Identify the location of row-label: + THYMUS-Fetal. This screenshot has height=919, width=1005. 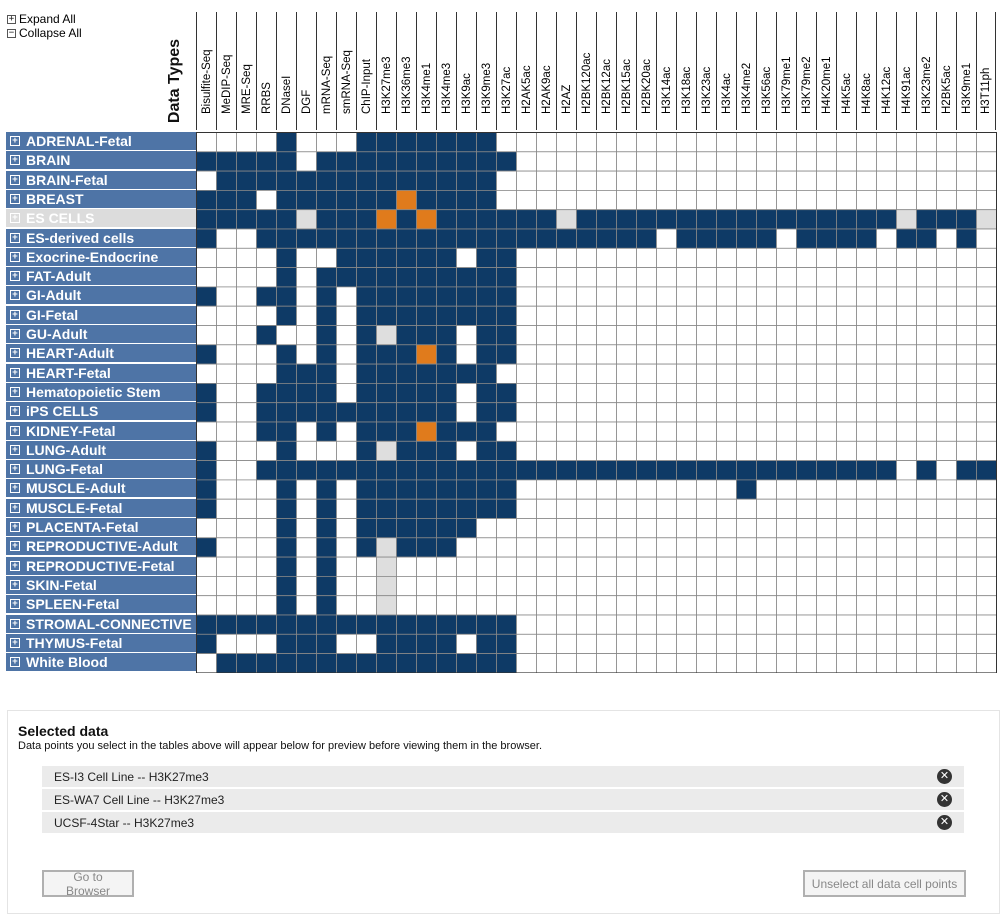
(101, 642).